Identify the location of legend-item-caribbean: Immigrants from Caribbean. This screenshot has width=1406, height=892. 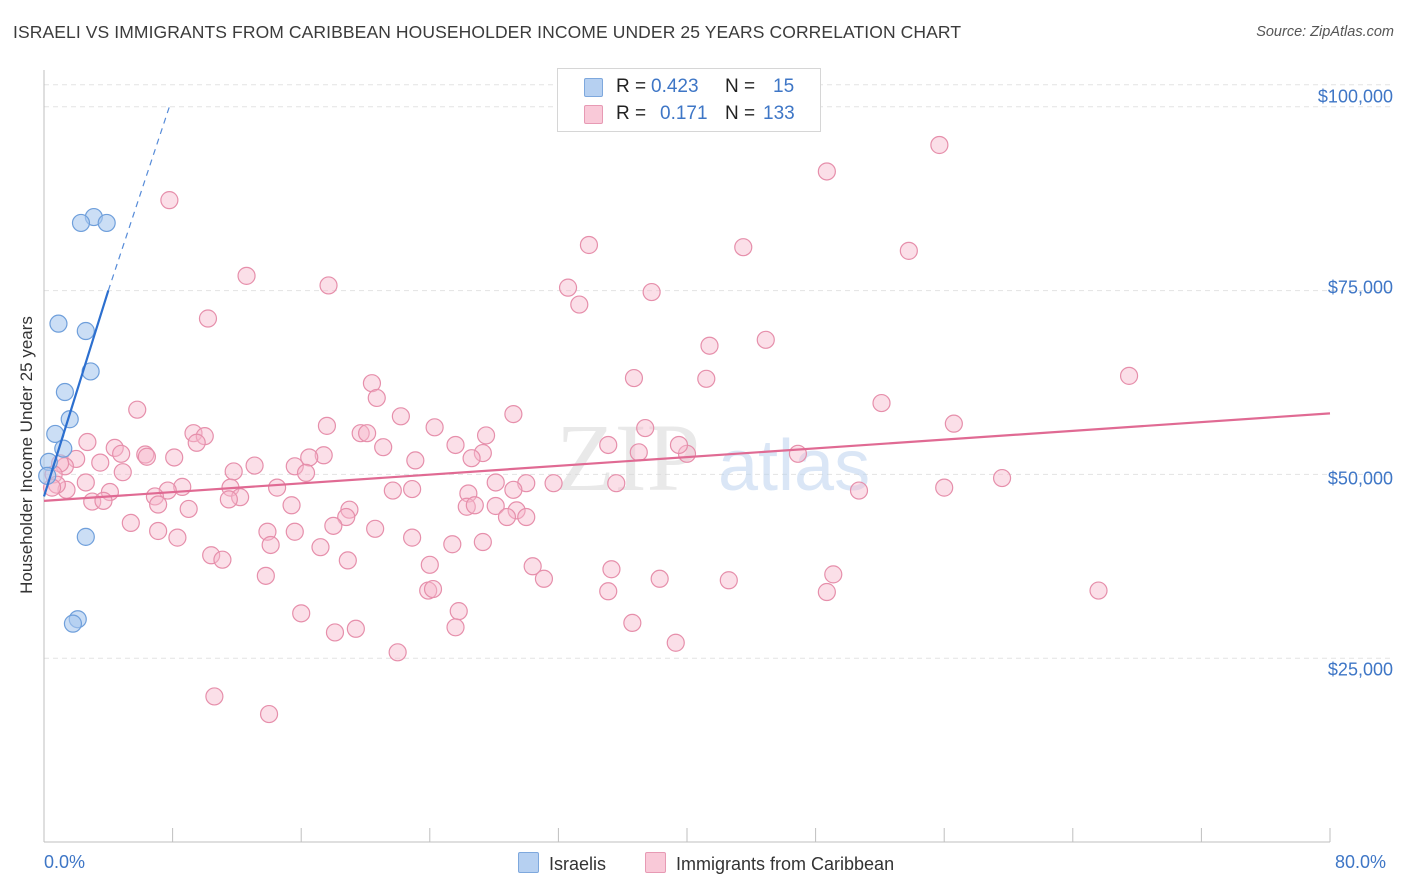
(769, 863).